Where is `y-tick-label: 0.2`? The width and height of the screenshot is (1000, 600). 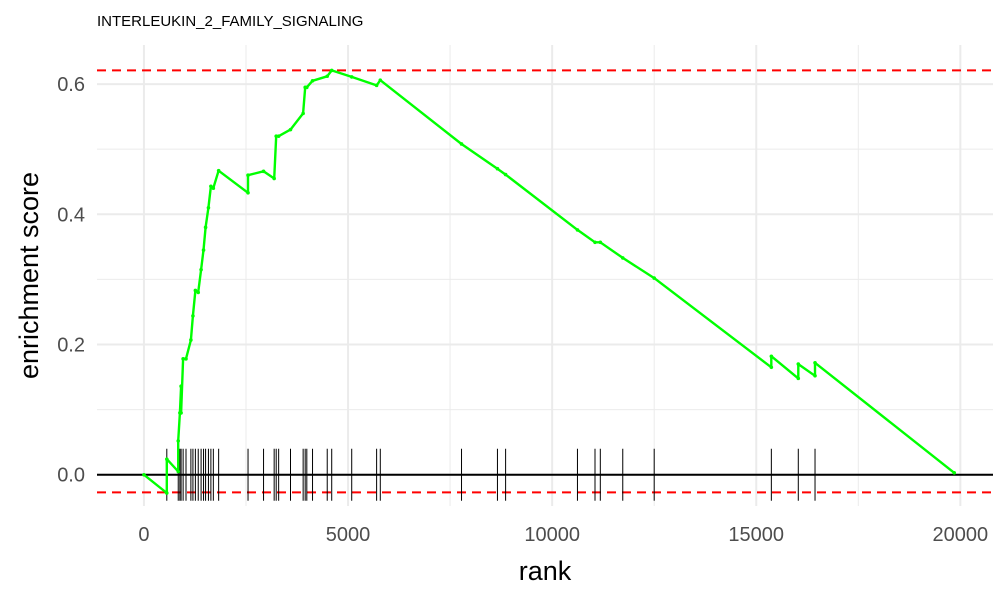
y-tick-label: 0.2 is located at coordinates (71, 346).